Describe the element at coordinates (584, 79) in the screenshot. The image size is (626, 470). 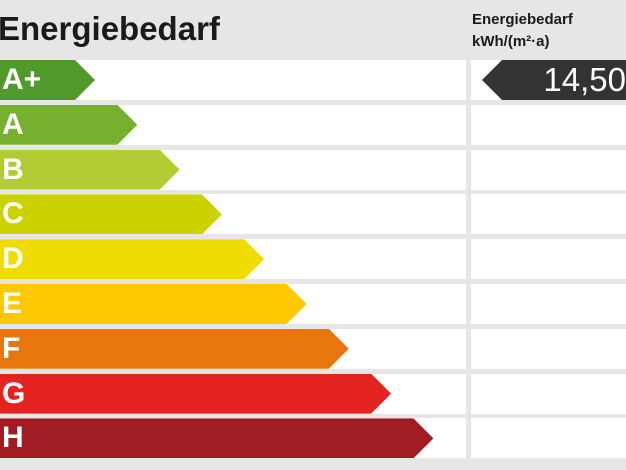
I see `value-text: 14,50` at that location.